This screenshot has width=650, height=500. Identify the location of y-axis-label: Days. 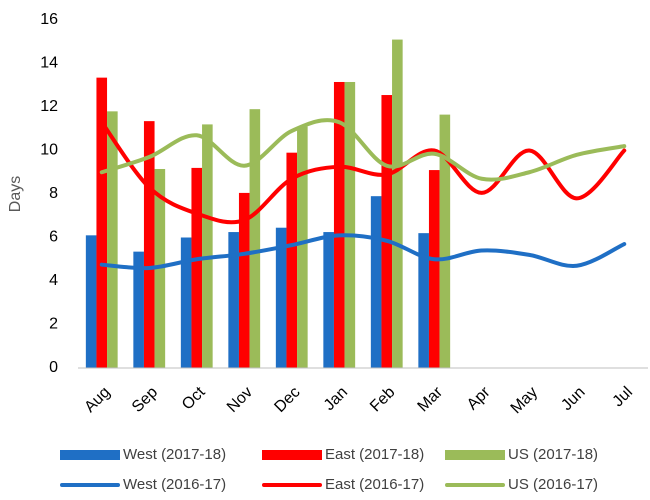
(15, 194).